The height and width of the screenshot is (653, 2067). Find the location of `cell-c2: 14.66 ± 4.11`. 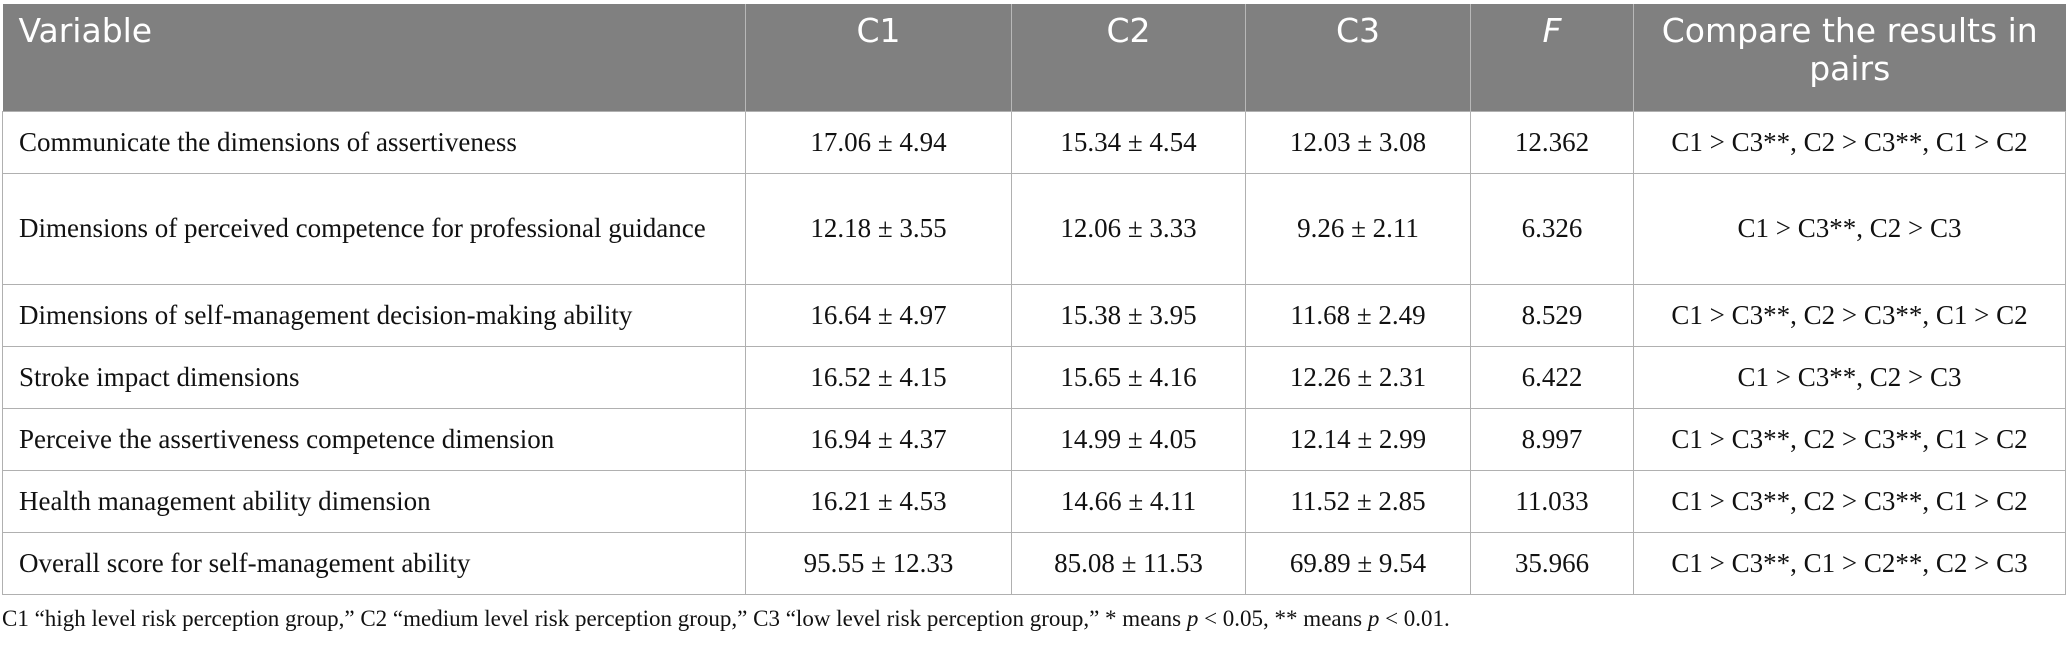

cell-c2: 14.66 ± 4.11 is located at coordinates (1128, 501).